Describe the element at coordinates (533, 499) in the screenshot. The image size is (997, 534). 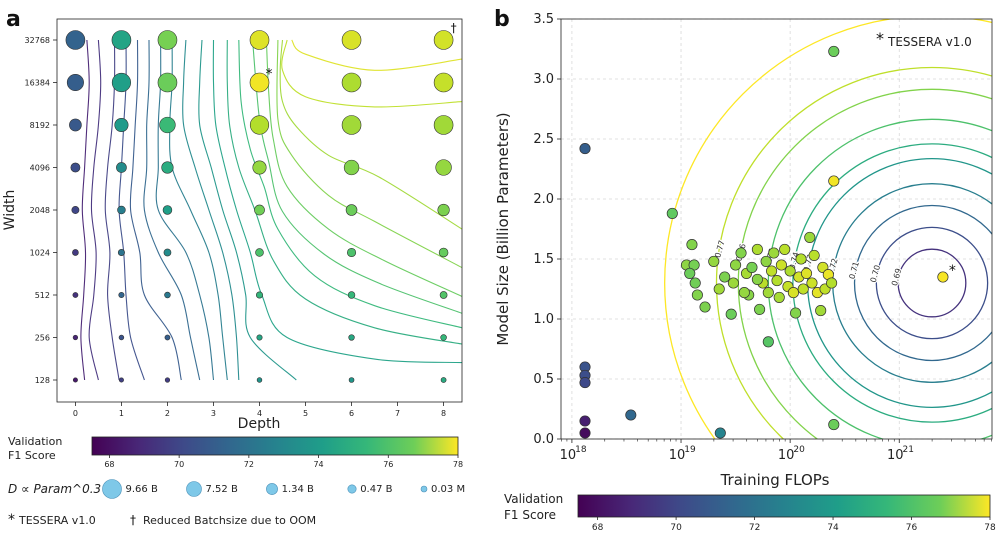
I see `panel-b-colorbar-label-1: Validation` at that location.